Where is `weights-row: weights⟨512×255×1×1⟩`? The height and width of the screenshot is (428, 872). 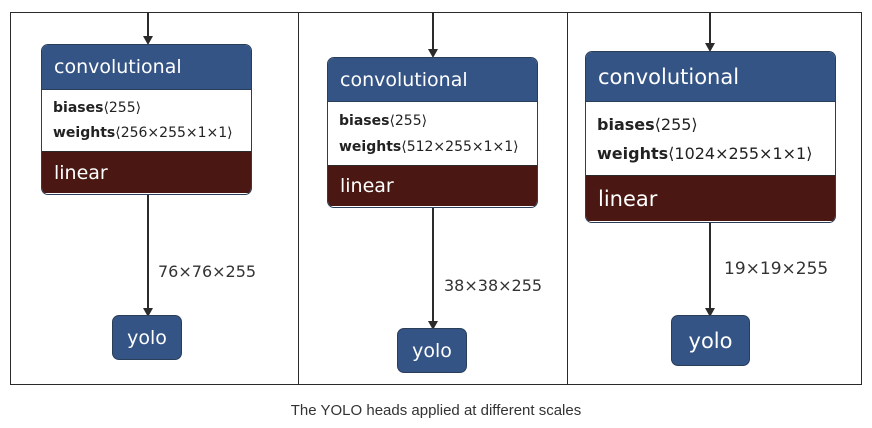 weights-row: weights⟨512×255×1×1⟩ is located at coordinates (438, 147).